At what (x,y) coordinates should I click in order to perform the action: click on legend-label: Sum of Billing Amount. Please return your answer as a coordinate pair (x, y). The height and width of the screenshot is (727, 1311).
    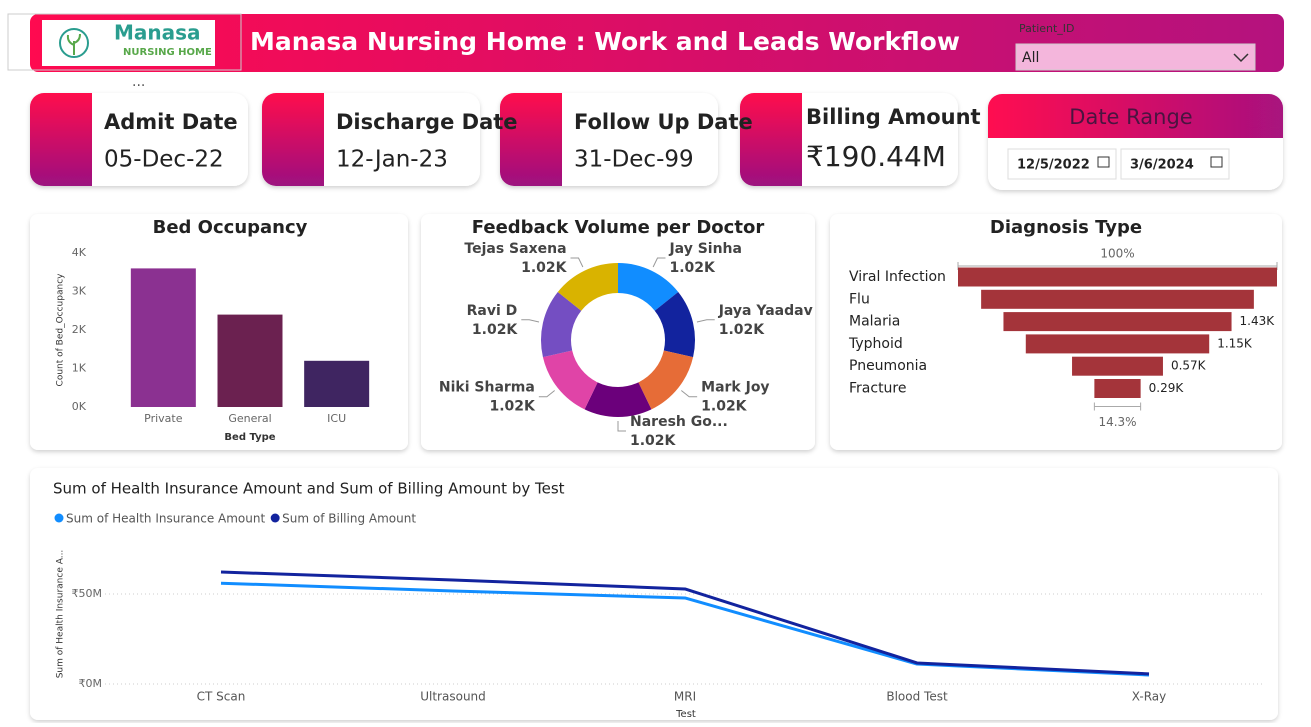
    Looking at the image, I should click on (349, 519).